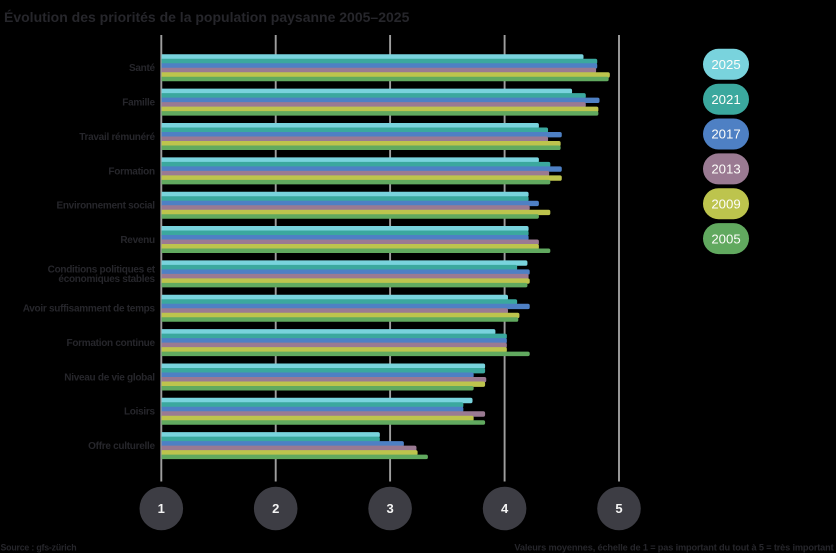  Describe the element at coordinates (109, 377) in the screenshot. I see `svg-text: Niveau de vie global` at that location.